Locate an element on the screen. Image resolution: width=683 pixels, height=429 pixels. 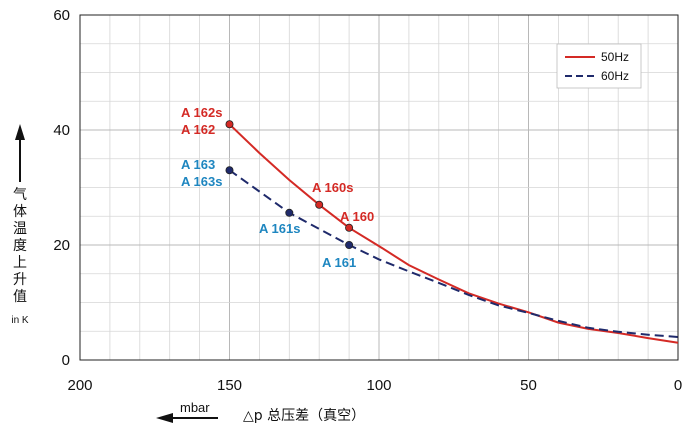
y-axis-label-char: 值 is located at coordinates (20, 297).